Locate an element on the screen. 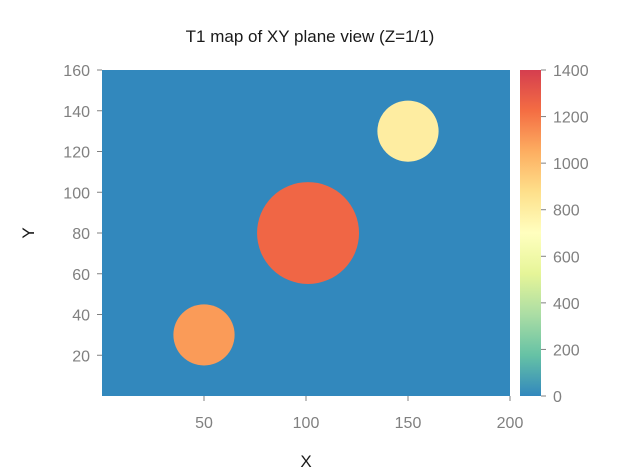 This screenshot has height=475, width=640. colorbar-tick-label: 0 is located at coordinates (557, 397).